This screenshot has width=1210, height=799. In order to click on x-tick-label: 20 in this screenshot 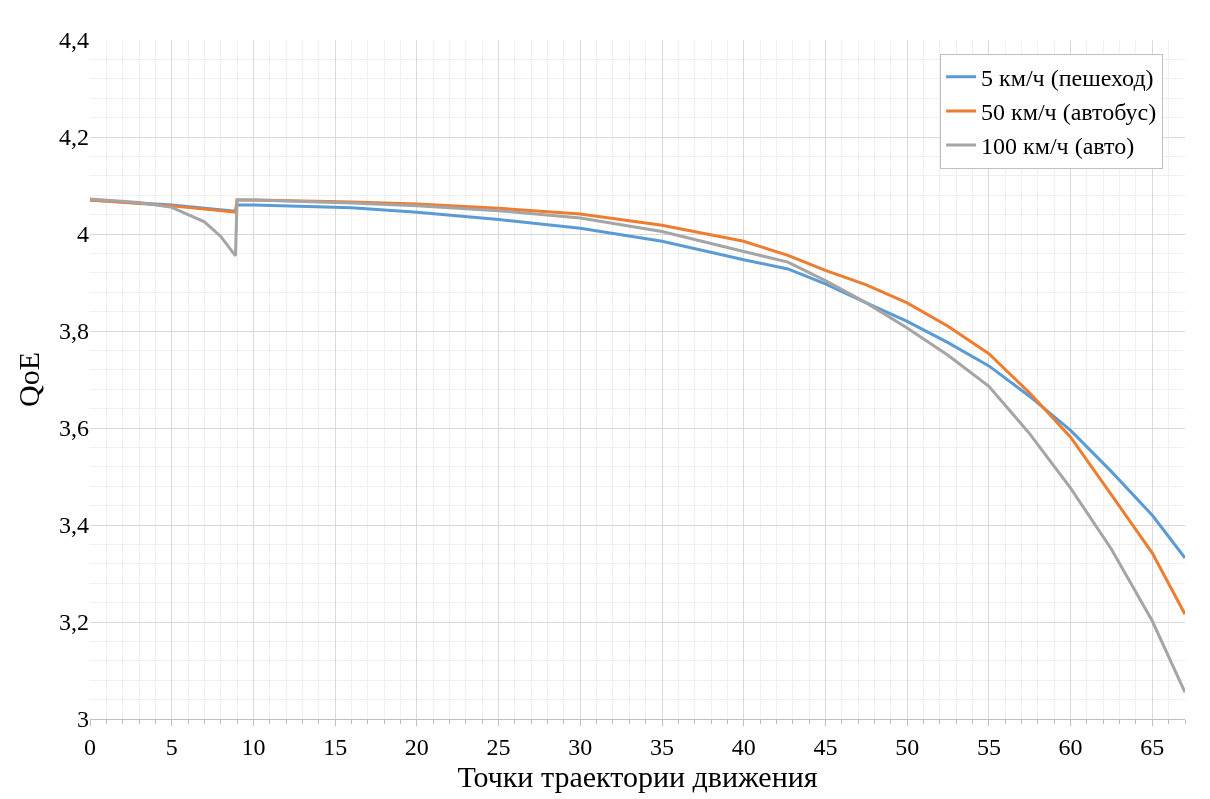, I will do `click(416, 746)`.